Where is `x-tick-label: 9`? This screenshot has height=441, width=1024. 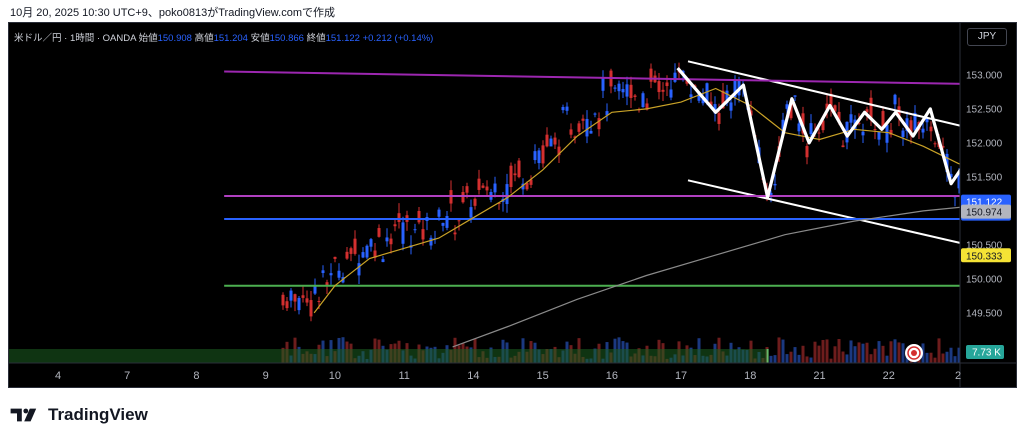
x-tick-label: 9 is located at coordinates (266, 376).